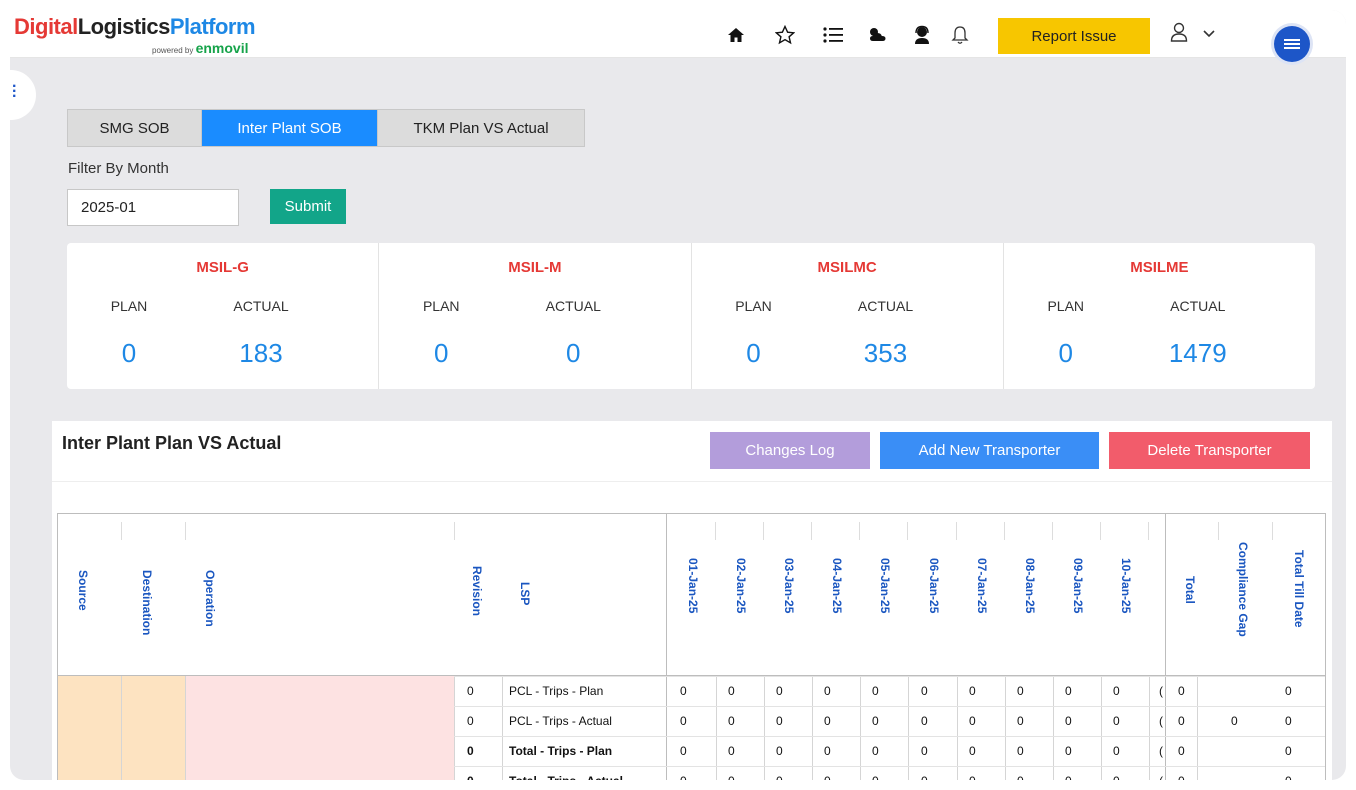 This screenshot has height=790, width=1356. What do you see at coordinates (837, 586) in the screenshot?
I see `column-header-date: 04-Jan-25` at bounding box center [837, 586].